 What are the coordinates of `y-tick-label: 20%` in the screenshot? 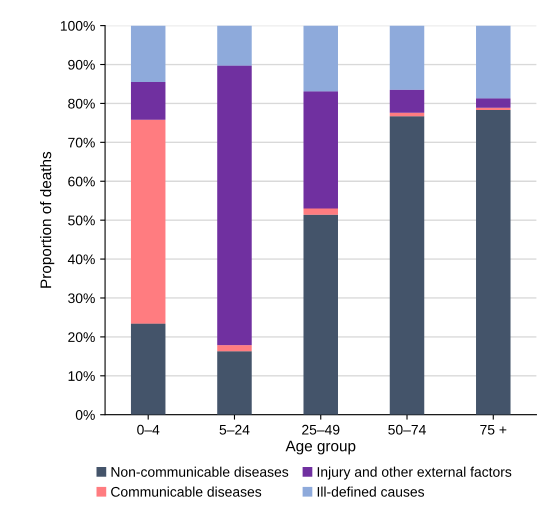 It's located at (81, 337).